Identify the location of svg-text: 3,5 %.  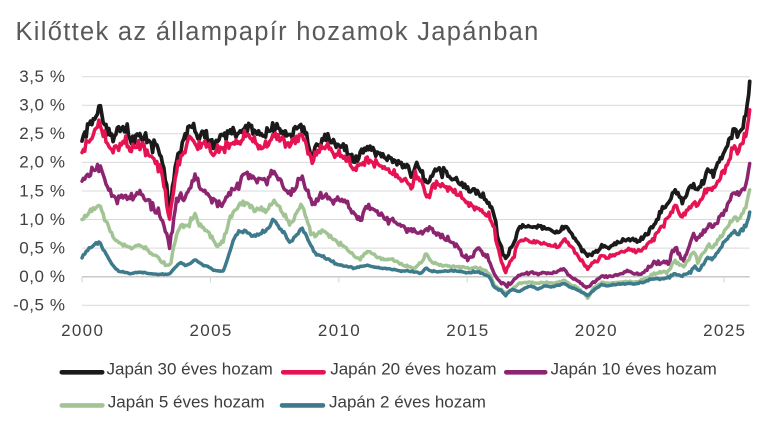
(42, 76).